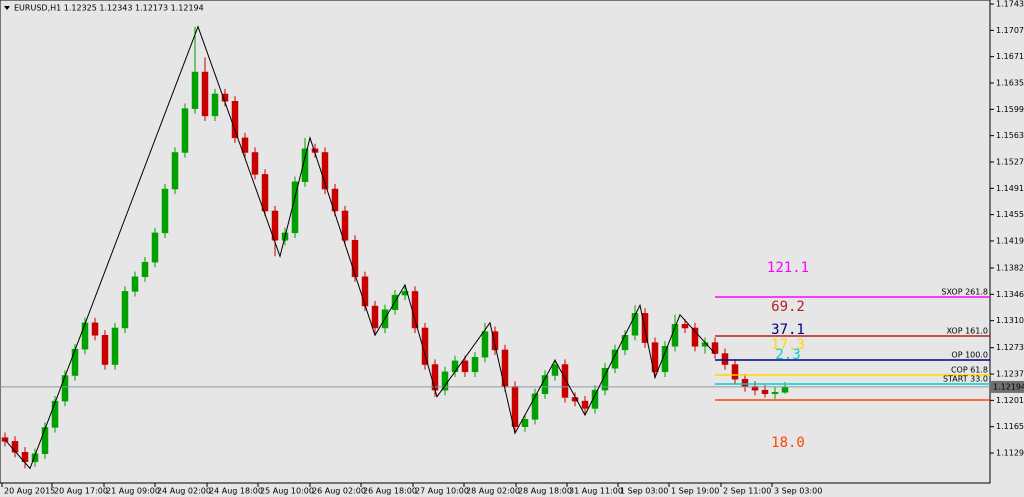 The height and width of the screenshot is (497, 1024). Describe the element at coordinates (788, 307) in the screenshot. I see `ratio-annotation: 69.2` at that location.